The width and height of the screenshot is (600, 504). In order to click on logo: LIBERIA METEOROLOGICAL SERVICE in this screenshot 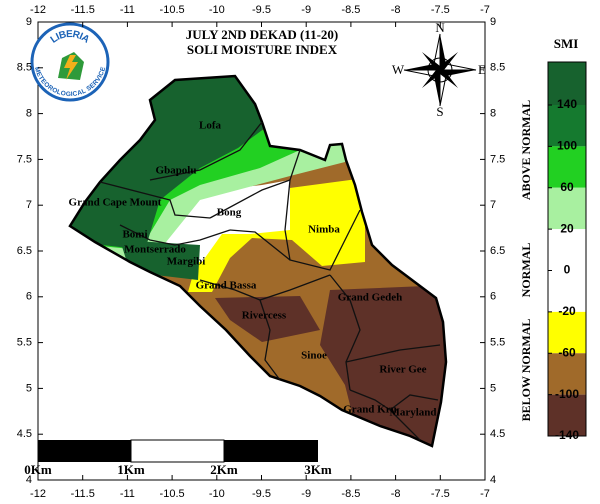, I will do `click(70, 62)`.